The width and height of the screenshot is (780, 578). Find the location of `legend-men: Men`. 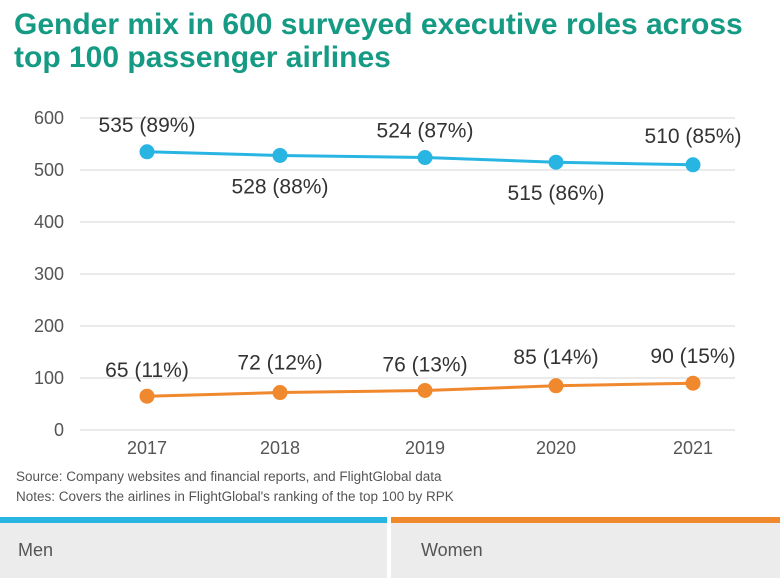

legend-men: Men is located at coordinates (193, 550).